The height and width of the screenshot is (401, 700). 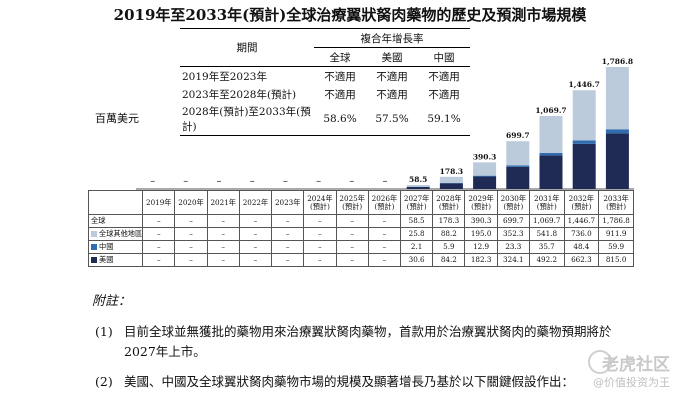 I want to click on cagr-header-row: 期間 複合年增長率, so click(x=325, y=47).